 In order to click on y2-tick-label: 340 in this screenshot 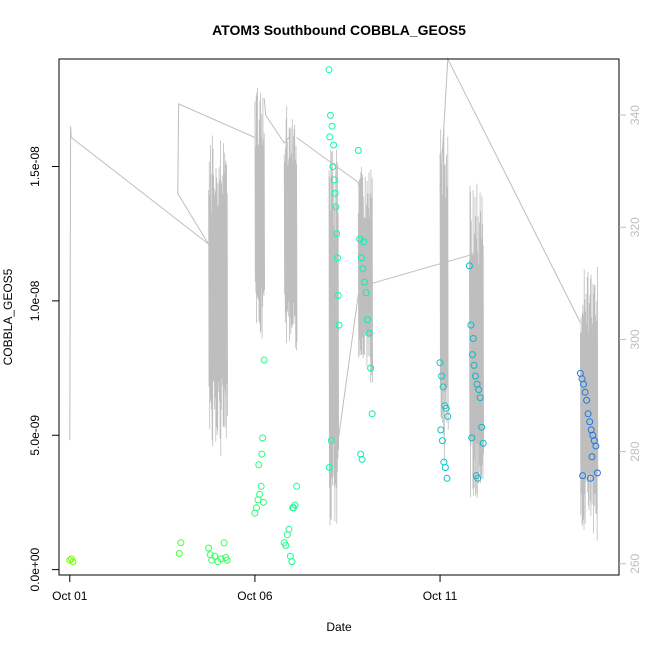, I will do `click(635, 115)`.